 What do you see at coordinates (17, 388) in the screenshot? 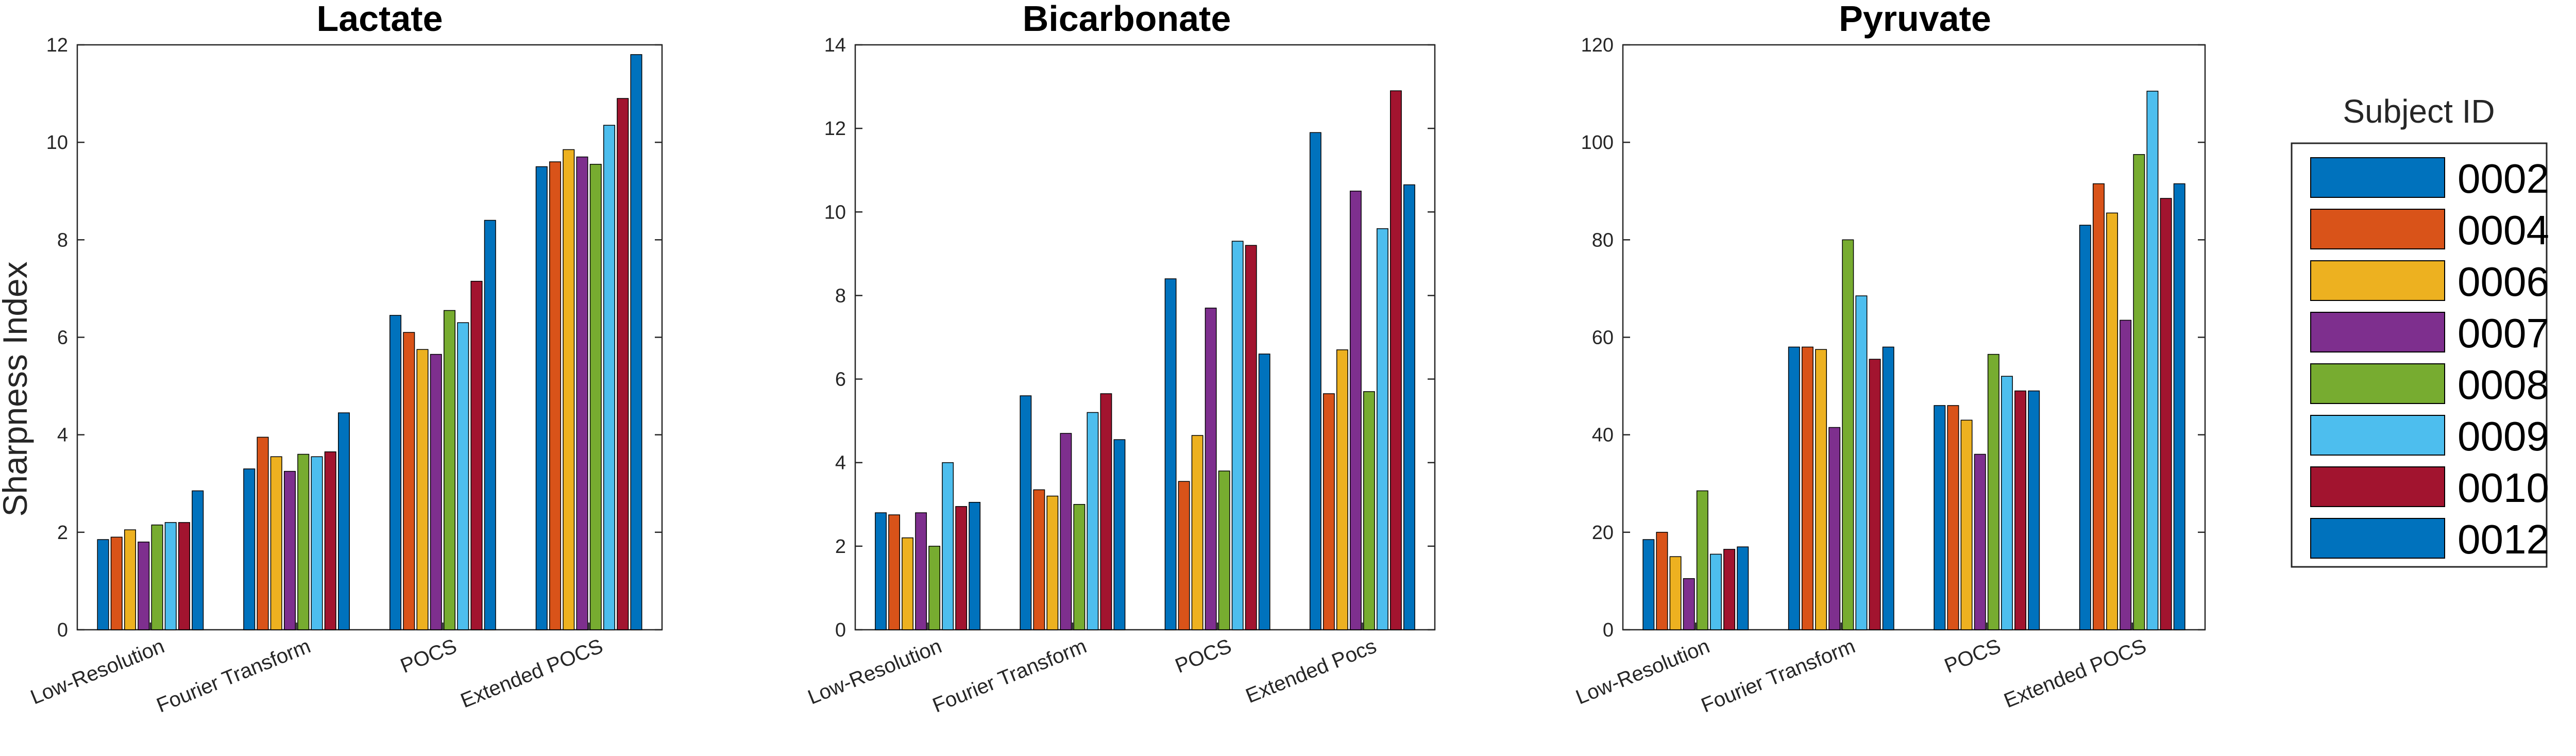
I see `y-axis-label: Sharpness Index` at bounding box center [17, 388].